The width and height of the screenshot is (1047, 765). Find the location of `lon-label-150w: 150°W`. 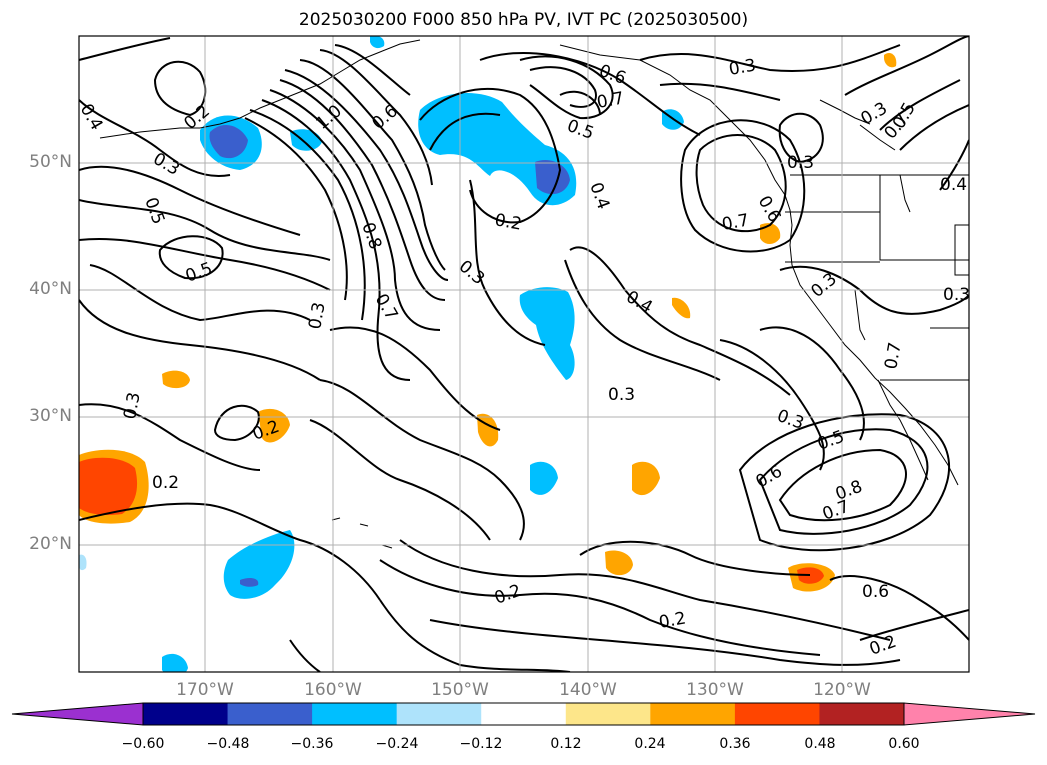

lon-label-150w: 150°W is located at coordinates (460, 690).